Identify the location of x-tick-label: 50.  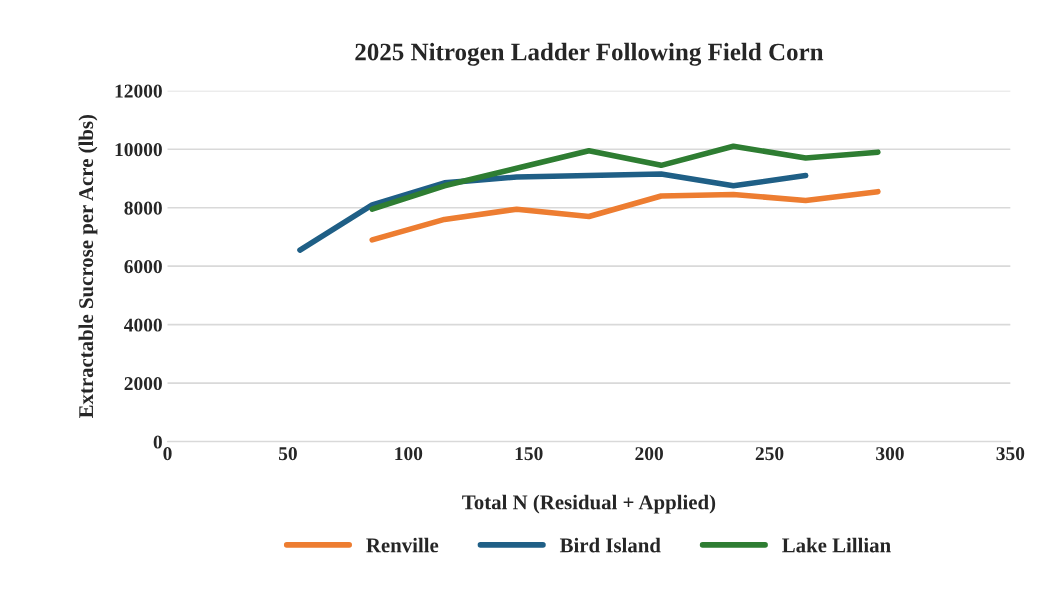
(287, 454).